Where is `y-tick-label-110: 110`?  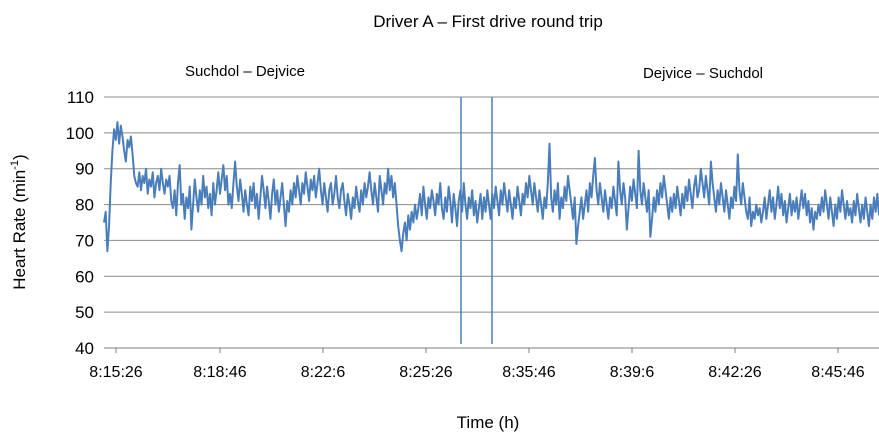 y-tick-label-110: 110 is located at coordinates (80, 97).